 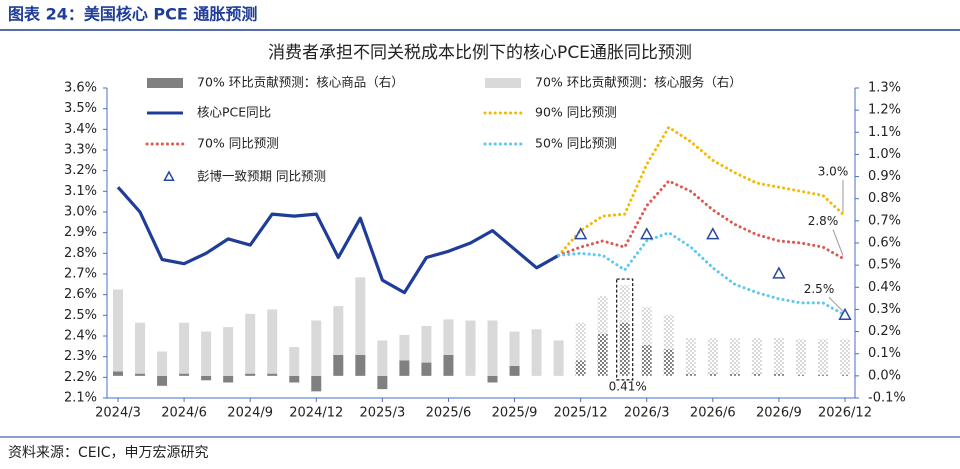 I want to click on y-tick-label: 2.9%, so click(x=80, y=232).